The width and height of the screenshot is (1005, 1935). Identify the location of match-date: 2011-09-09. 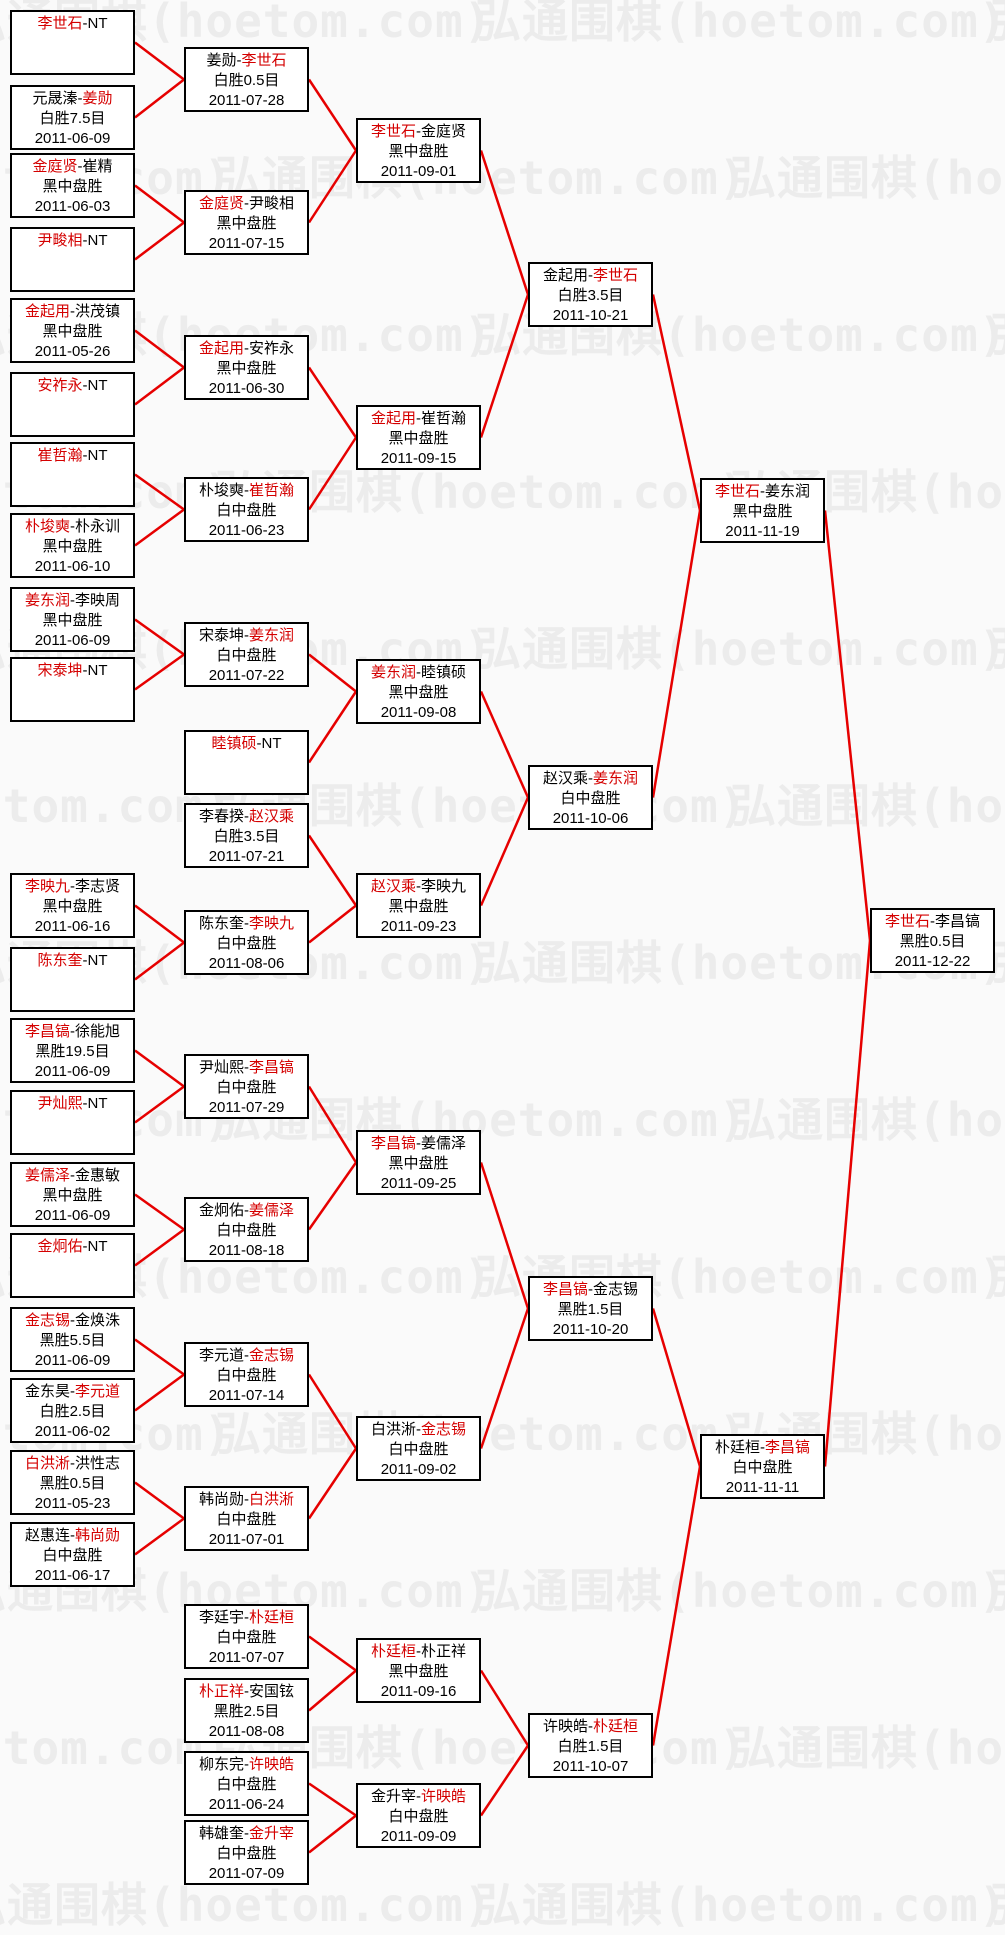
(418, 1836).